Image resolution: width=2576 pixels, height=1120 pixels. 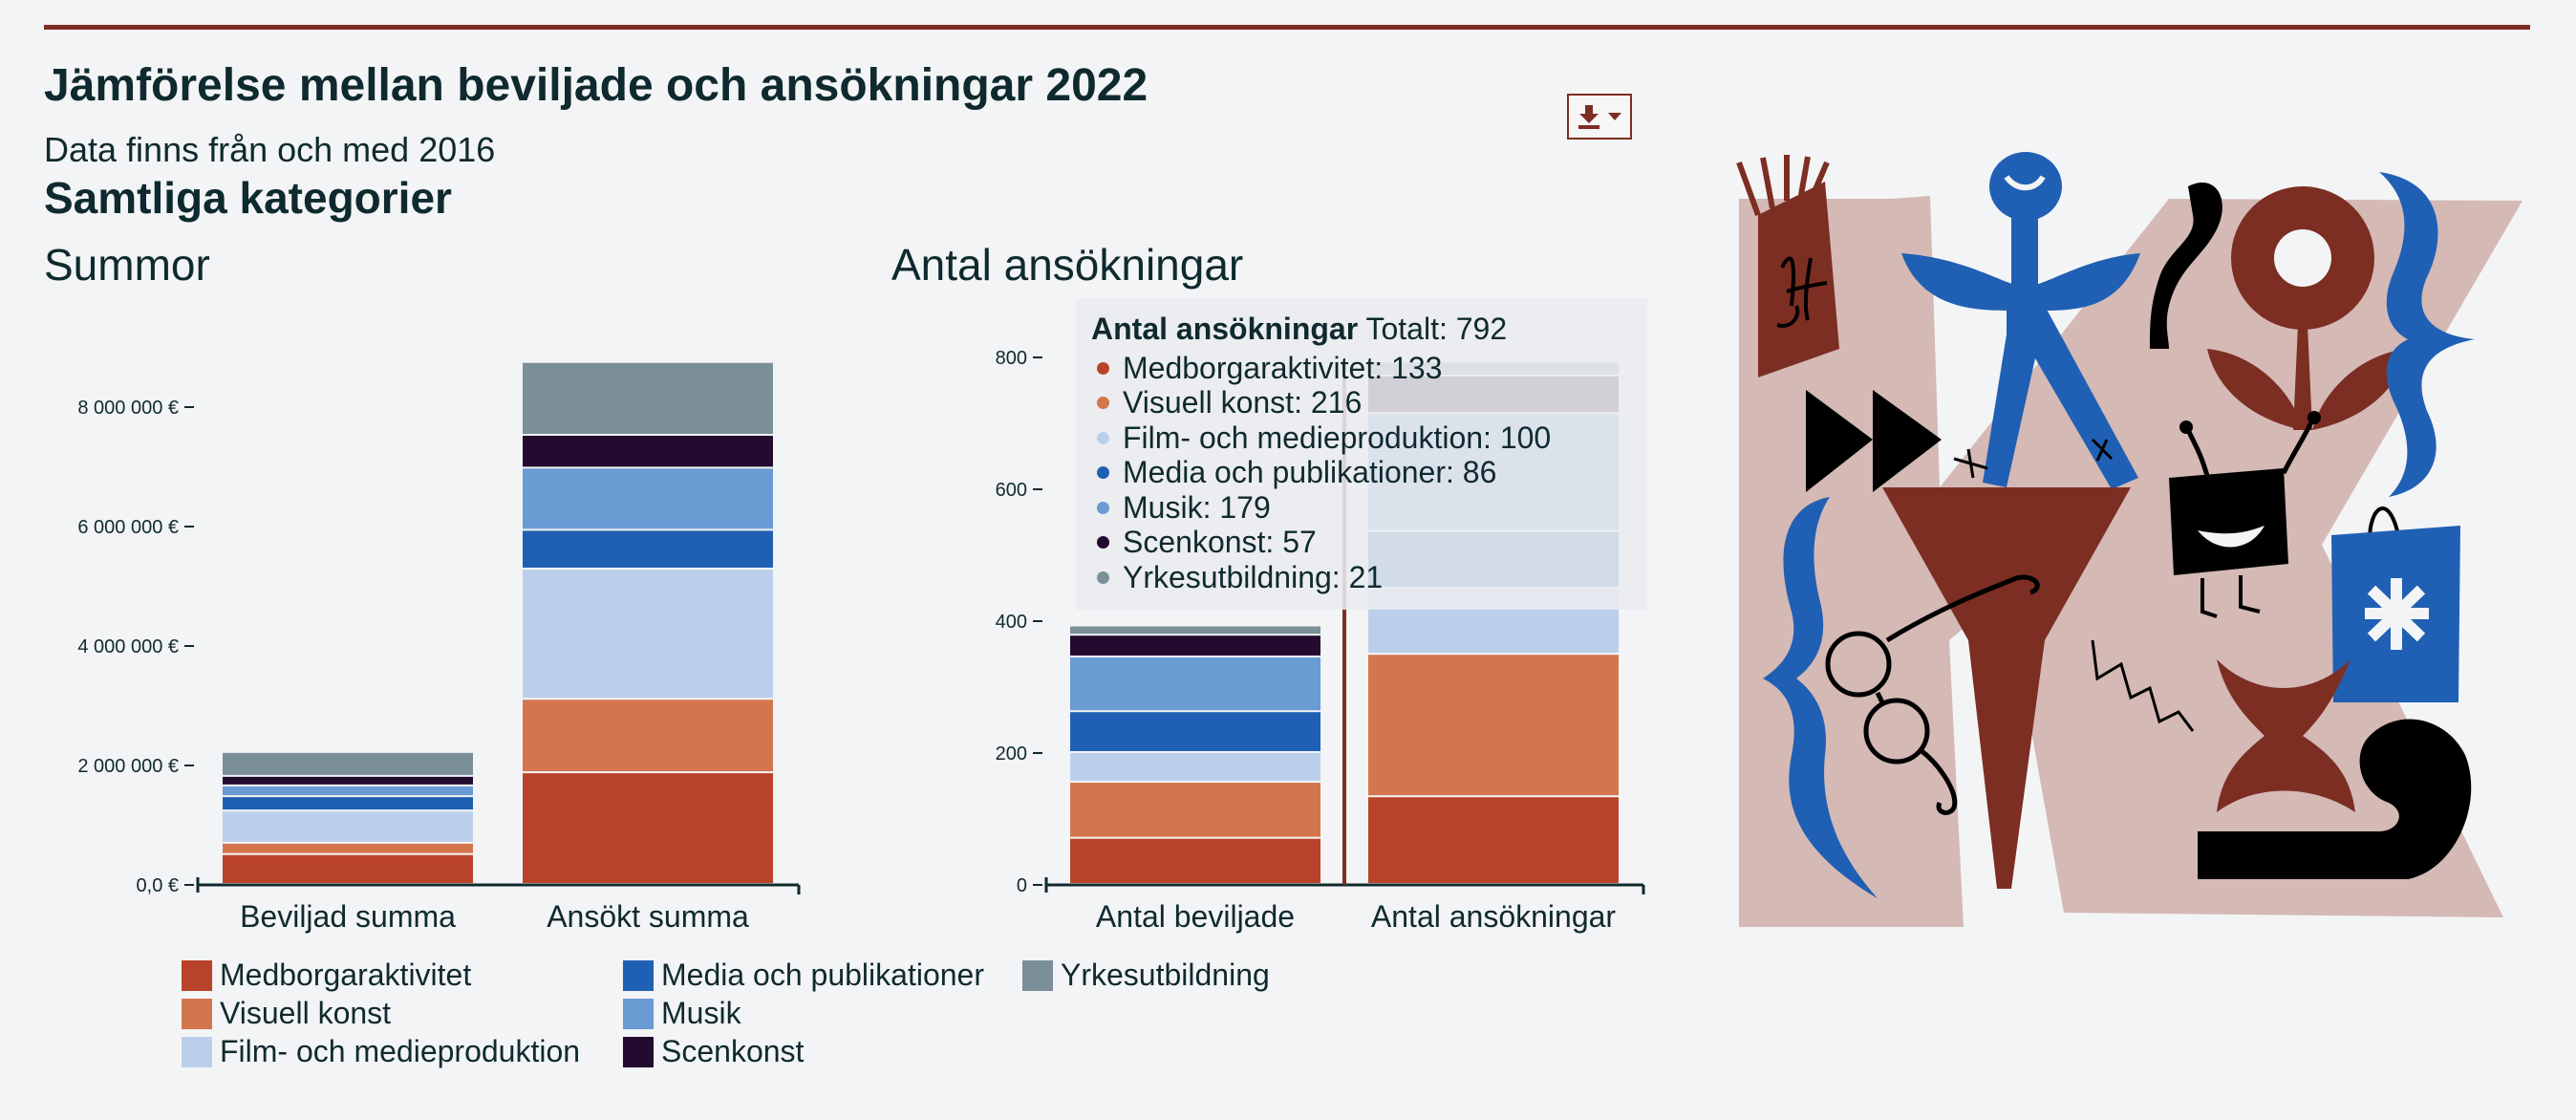 What do you see at coordinates (1195, 916) in the screenshot?
I see `x-tick-label: Antal beviljade` at bounding box center [1195, 916].